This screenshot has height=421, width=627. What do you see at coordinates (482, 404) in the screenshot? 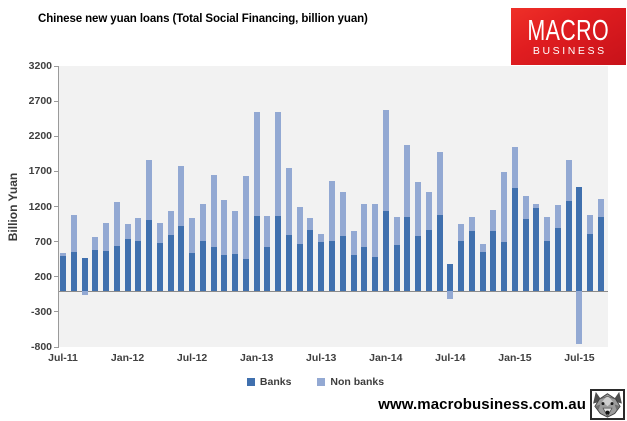
I see `website-url: www.macrobusiness.com.au` at bounding box center [482, 404].